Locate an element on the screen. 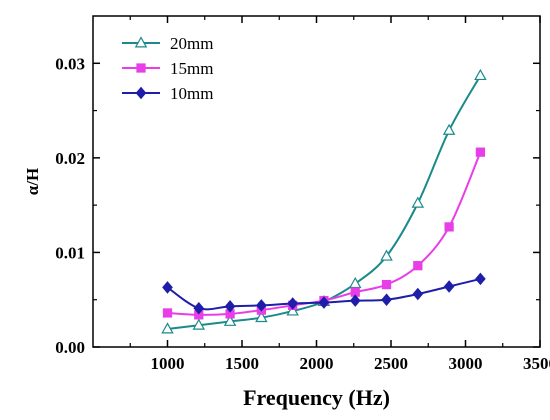 The image size is (550, 420). x-tick-label: 2000 is located at coordinates (317, 363).